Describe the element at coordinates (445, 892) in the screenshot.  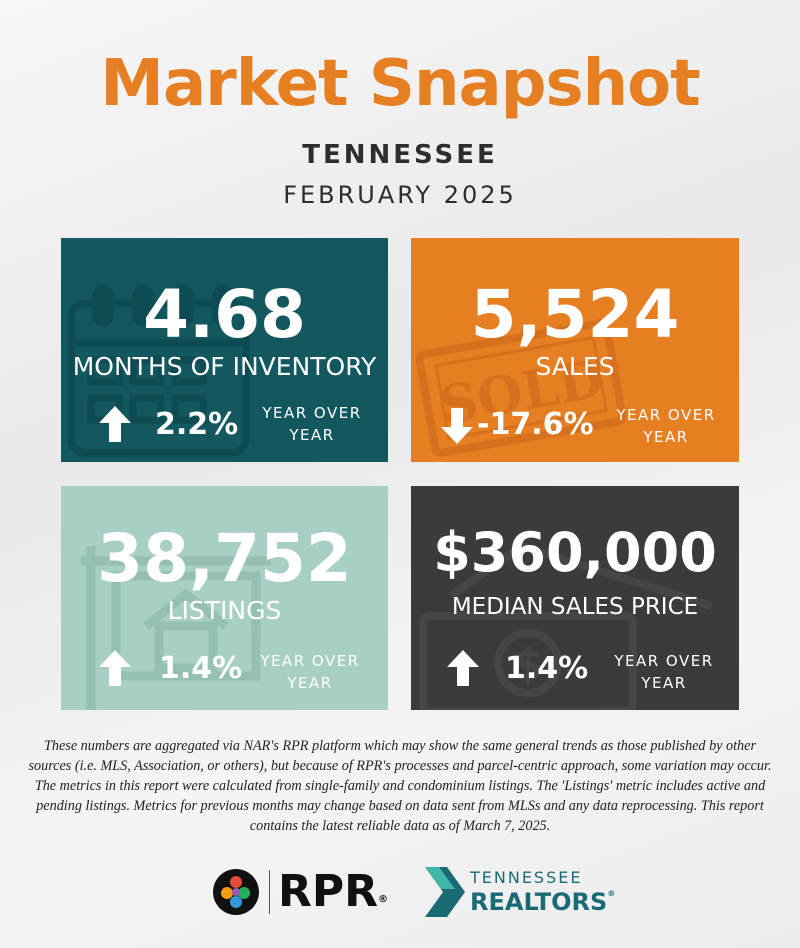
I see `tennessee-realtors-logo-icon` at that location.